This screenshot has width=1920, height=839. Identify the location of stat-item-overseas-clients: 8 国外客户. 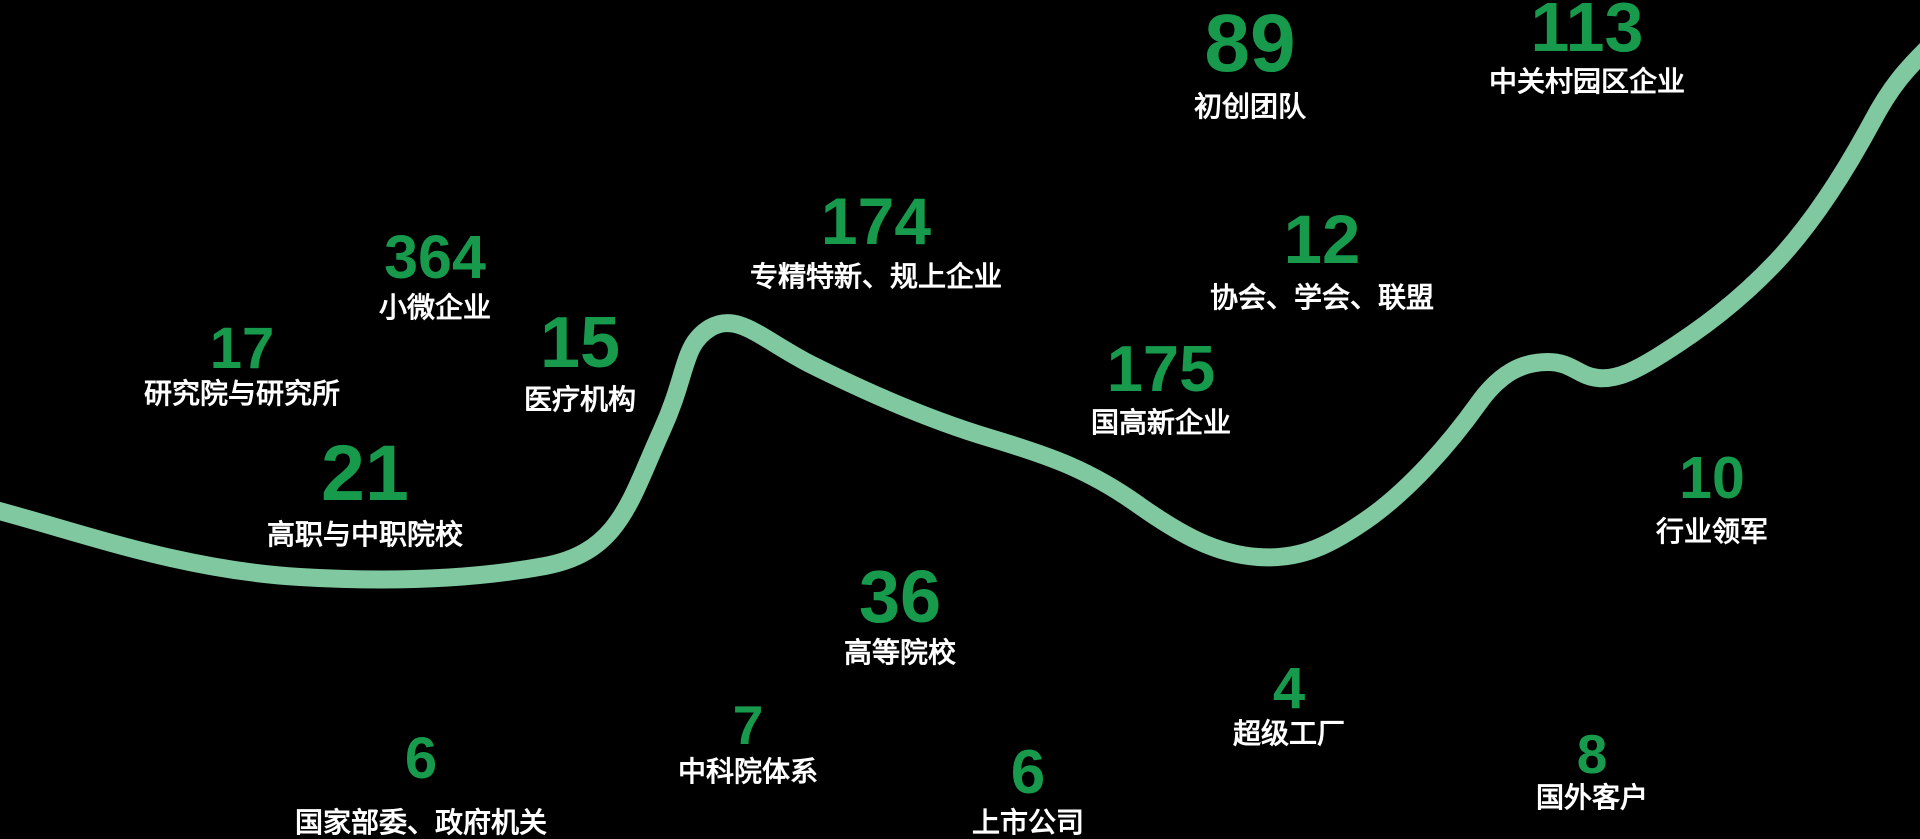
(1592, 770).